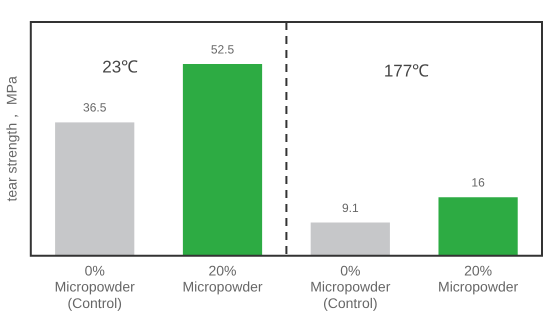  Describe the element at coordinates (350, 207) in the screenshot. I see `data-label: 9.1` at that location.